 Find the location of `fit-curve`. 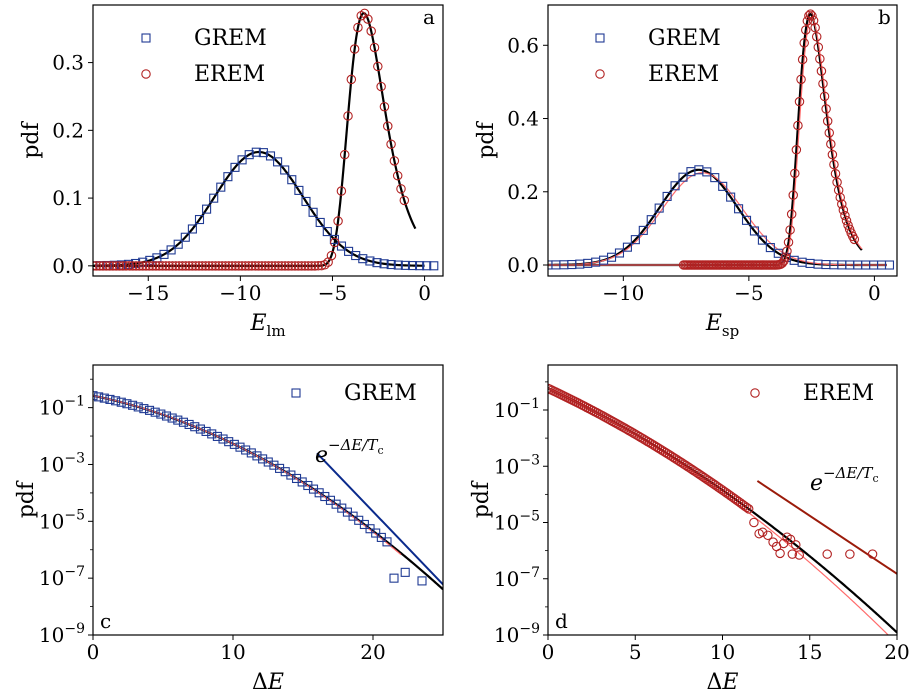

fit-curve is located at coordinates (268, 492).